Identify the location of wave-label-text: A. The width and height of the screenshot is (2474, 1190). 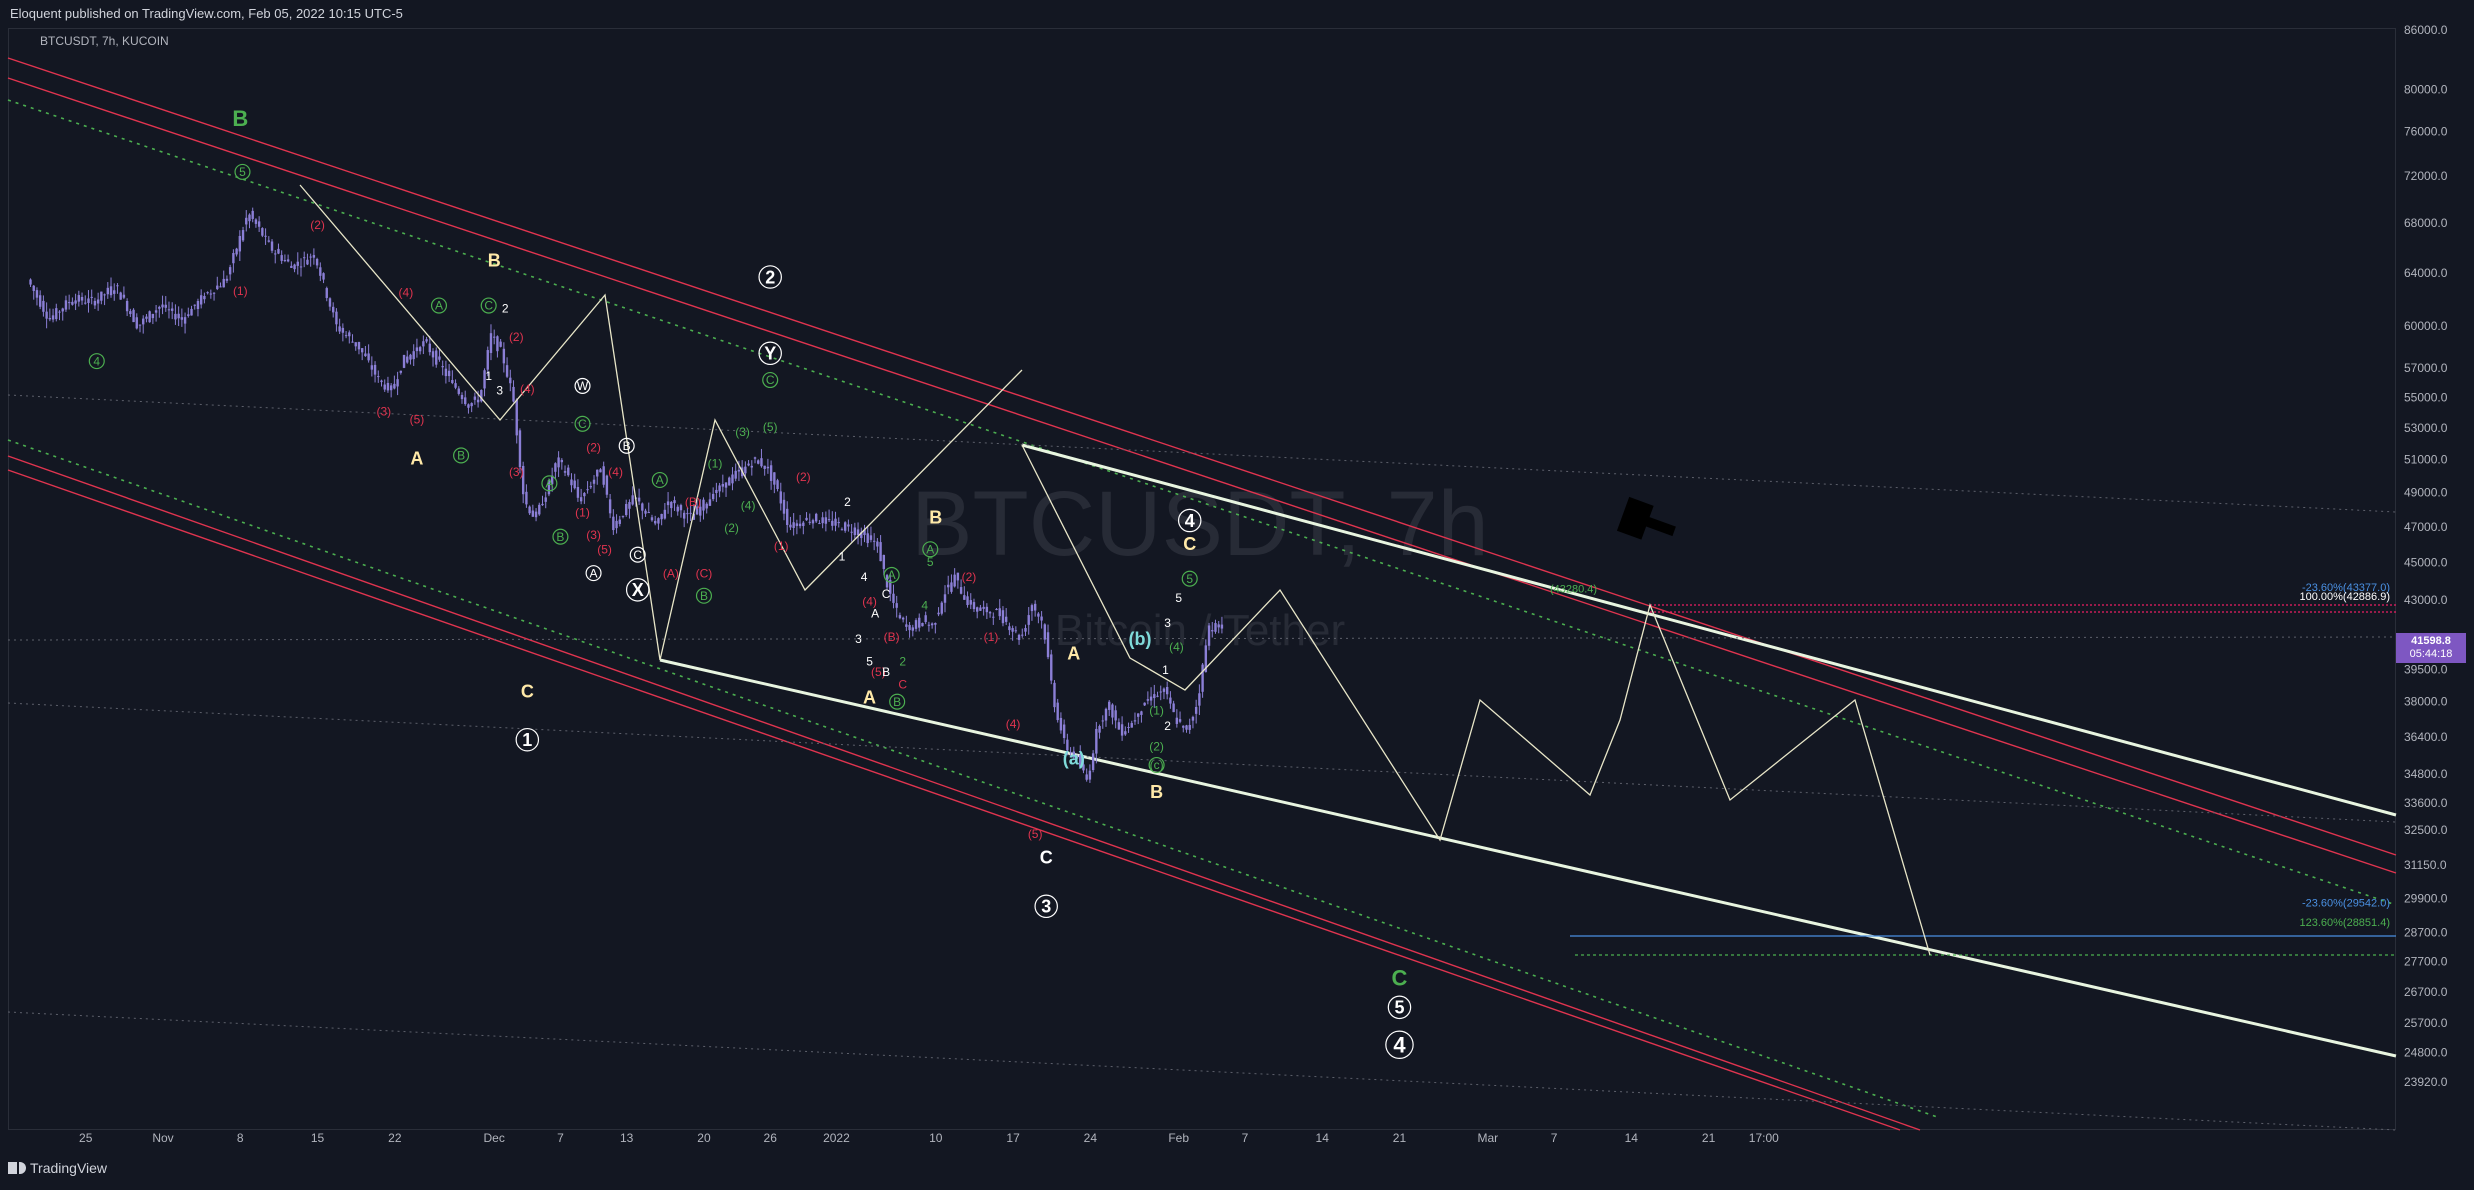
(930, 549).